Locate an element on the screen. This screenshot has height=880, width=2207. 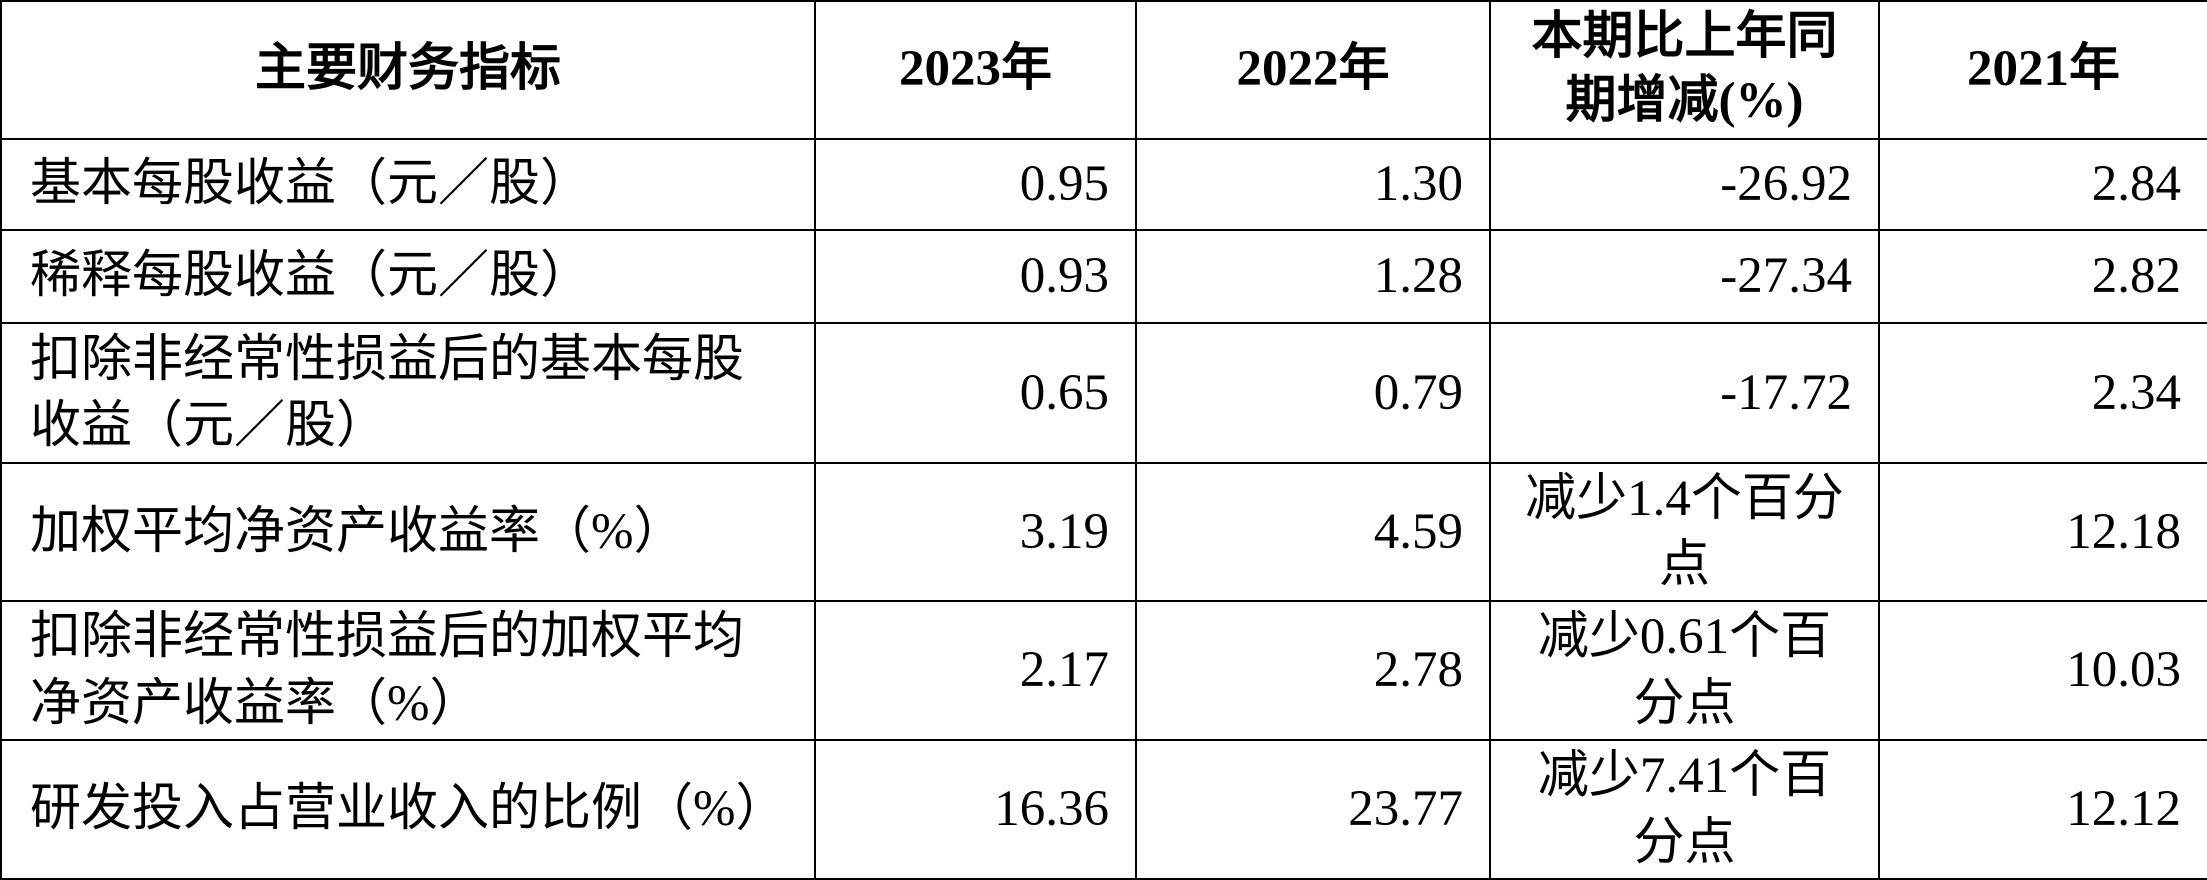
value-cell: 23.77 is located at coordinates (1313, 809).